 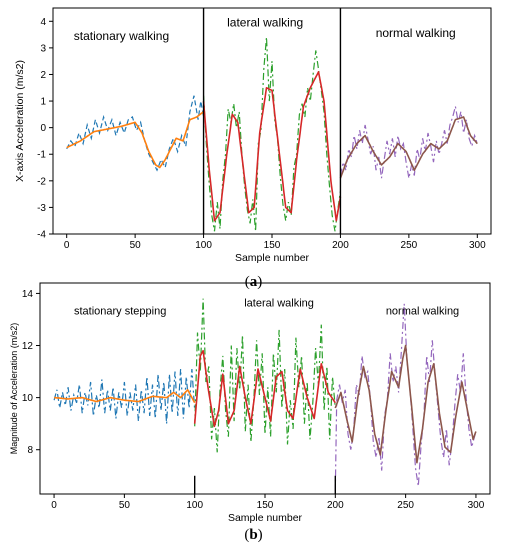 What do you see at coordinates (253, 535) in the screenshot?
I see `caption-b: (b)` at bounding box center [253, 535].